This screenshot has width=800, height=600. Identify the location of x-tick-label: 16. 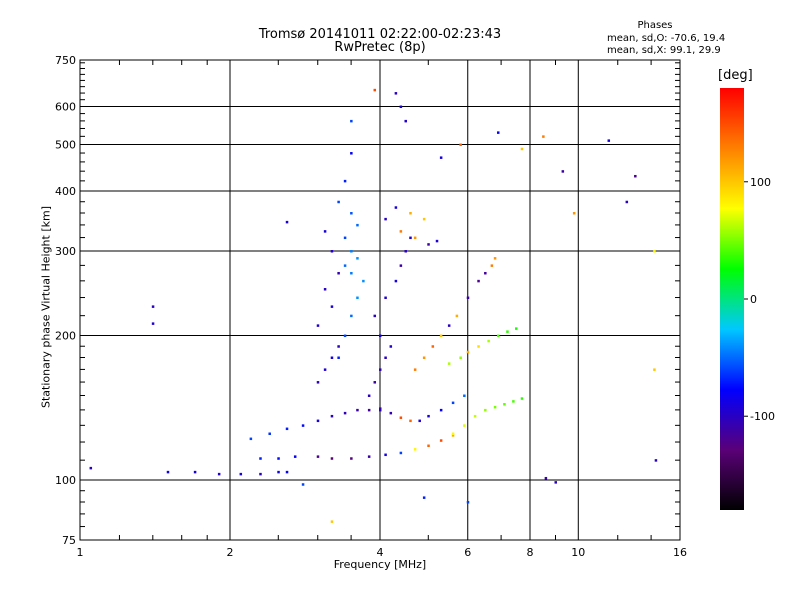
(680, 552).